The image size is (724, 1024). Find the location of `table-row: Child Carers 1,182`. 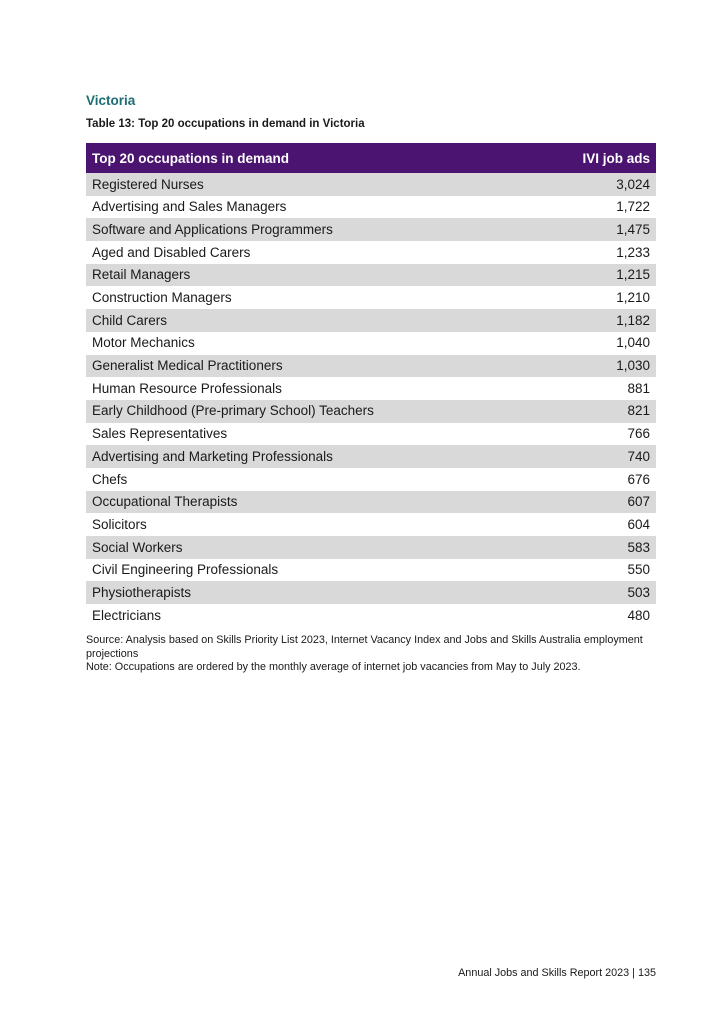

table-row: Child Carers 1,182 is located at coordinates (371, 320).